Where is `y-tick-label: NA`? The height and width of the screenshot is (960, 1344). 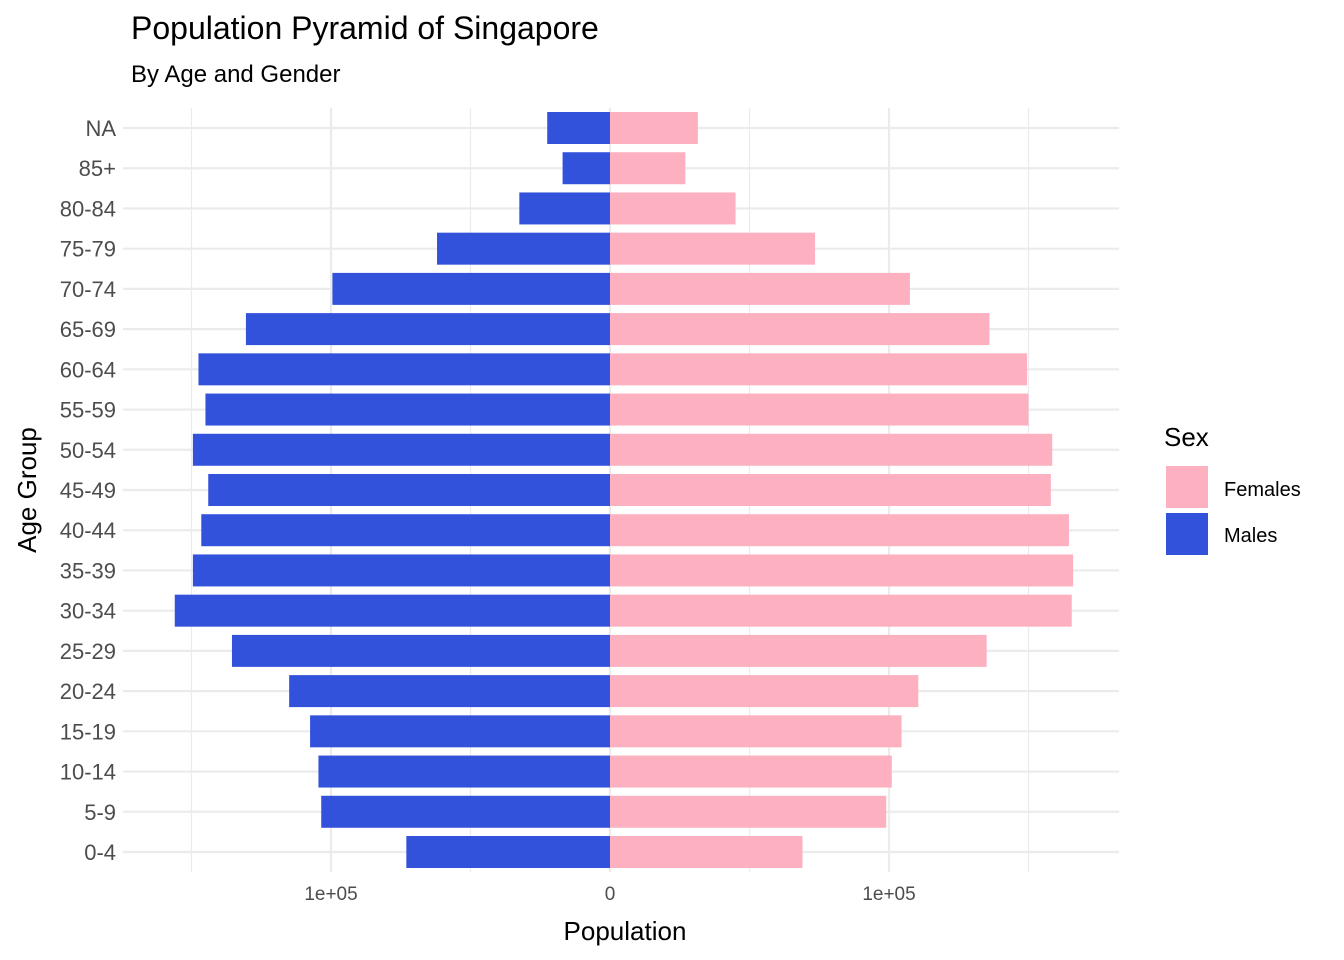 y-tick-label: NA is located at coordinates (100, 128).